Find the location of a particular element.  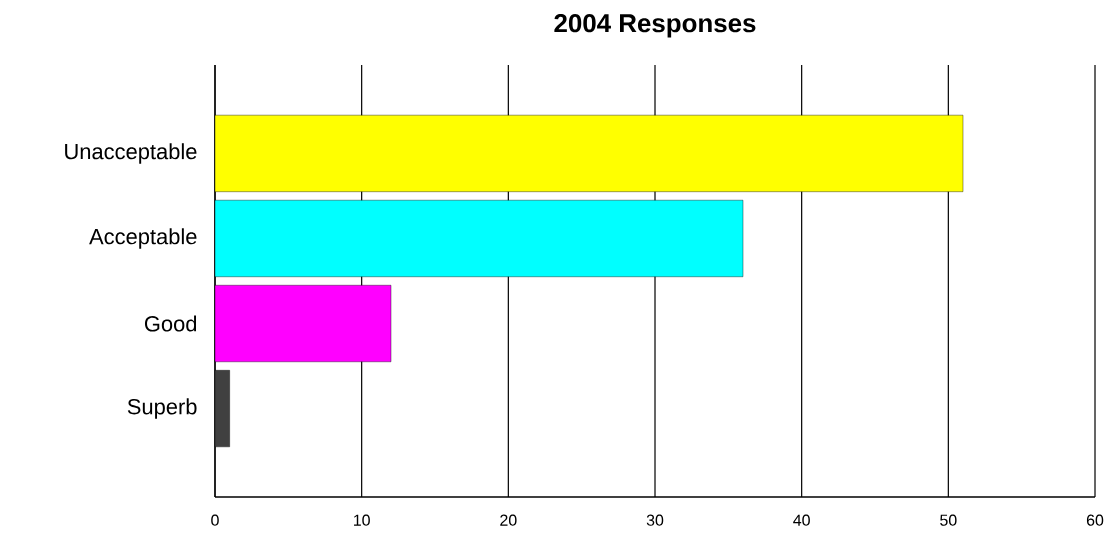

y-tick-label: Unacceptable is located at coordinates (131, 153).